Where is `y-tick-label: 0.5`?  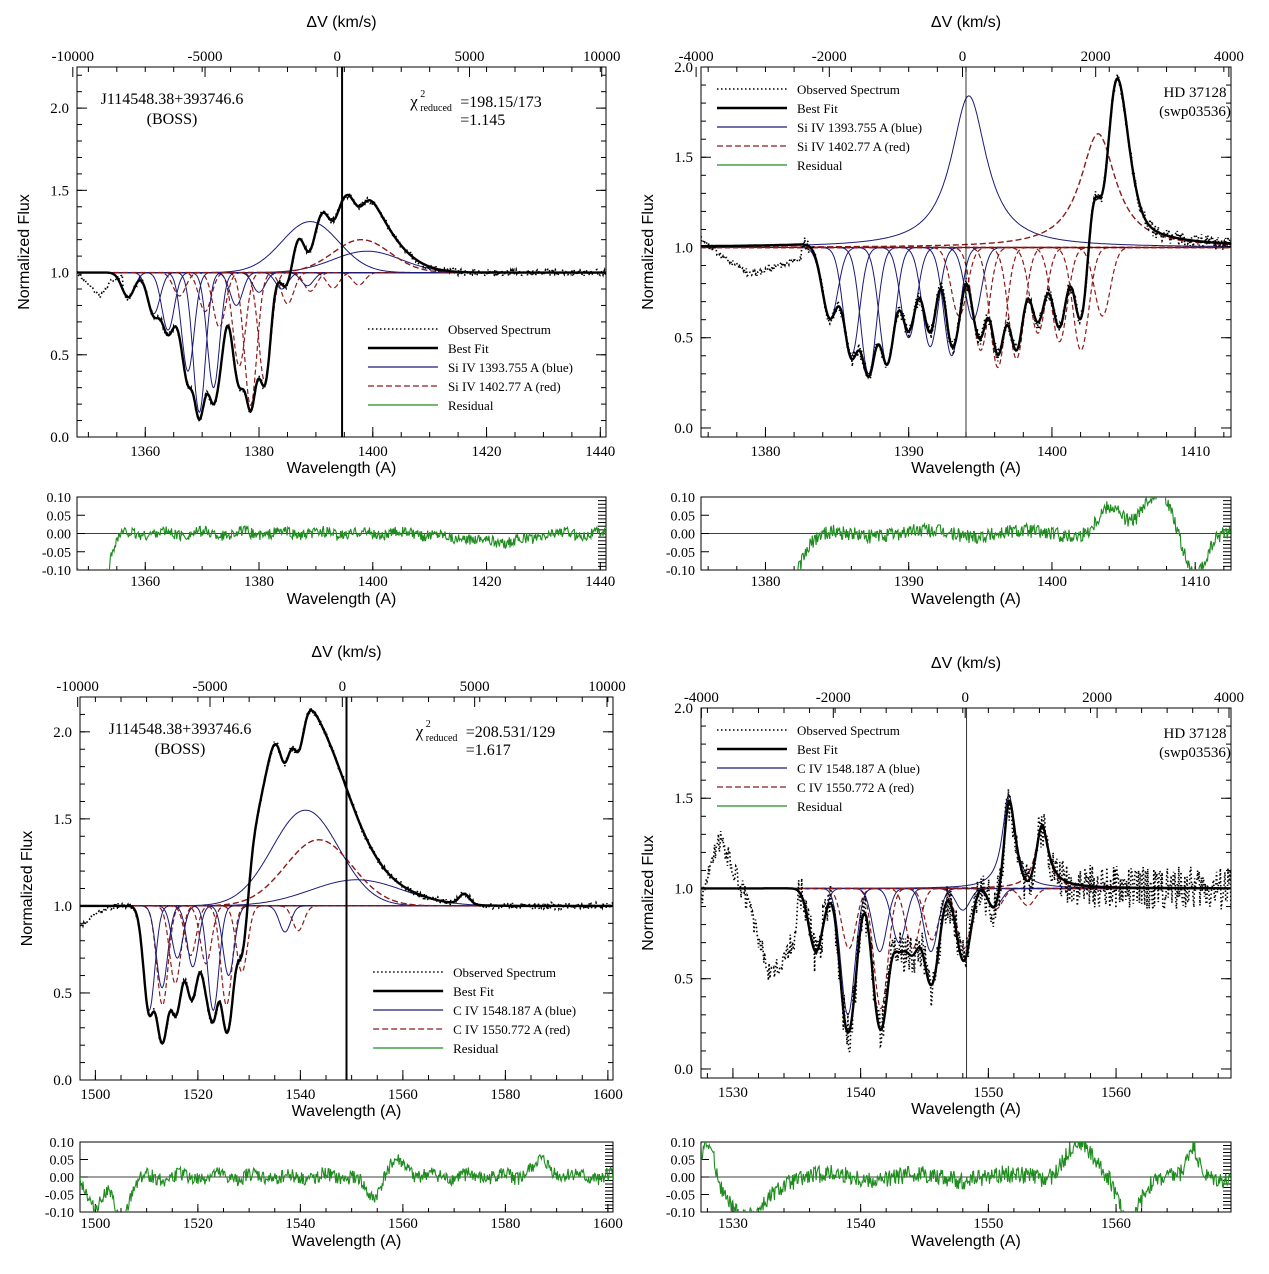
y-tick-label: 0.5 is located at coordinates (59, 356).